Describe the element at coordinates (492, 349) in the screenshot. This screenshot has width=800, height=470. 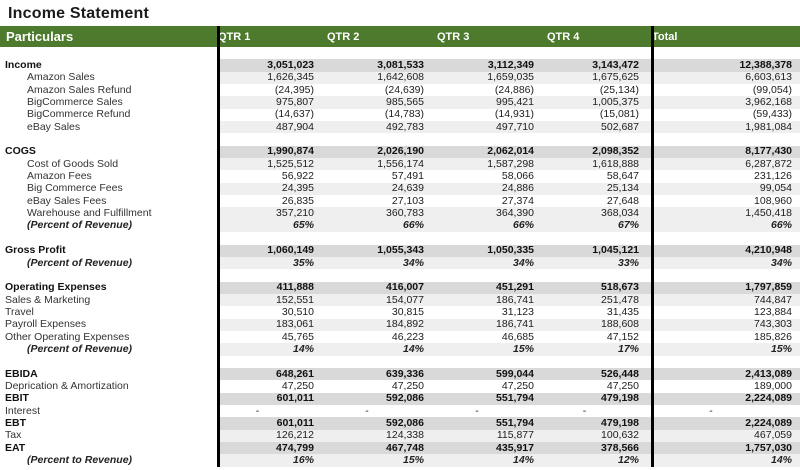
I see `cell-qtr3: 15%` at that location.